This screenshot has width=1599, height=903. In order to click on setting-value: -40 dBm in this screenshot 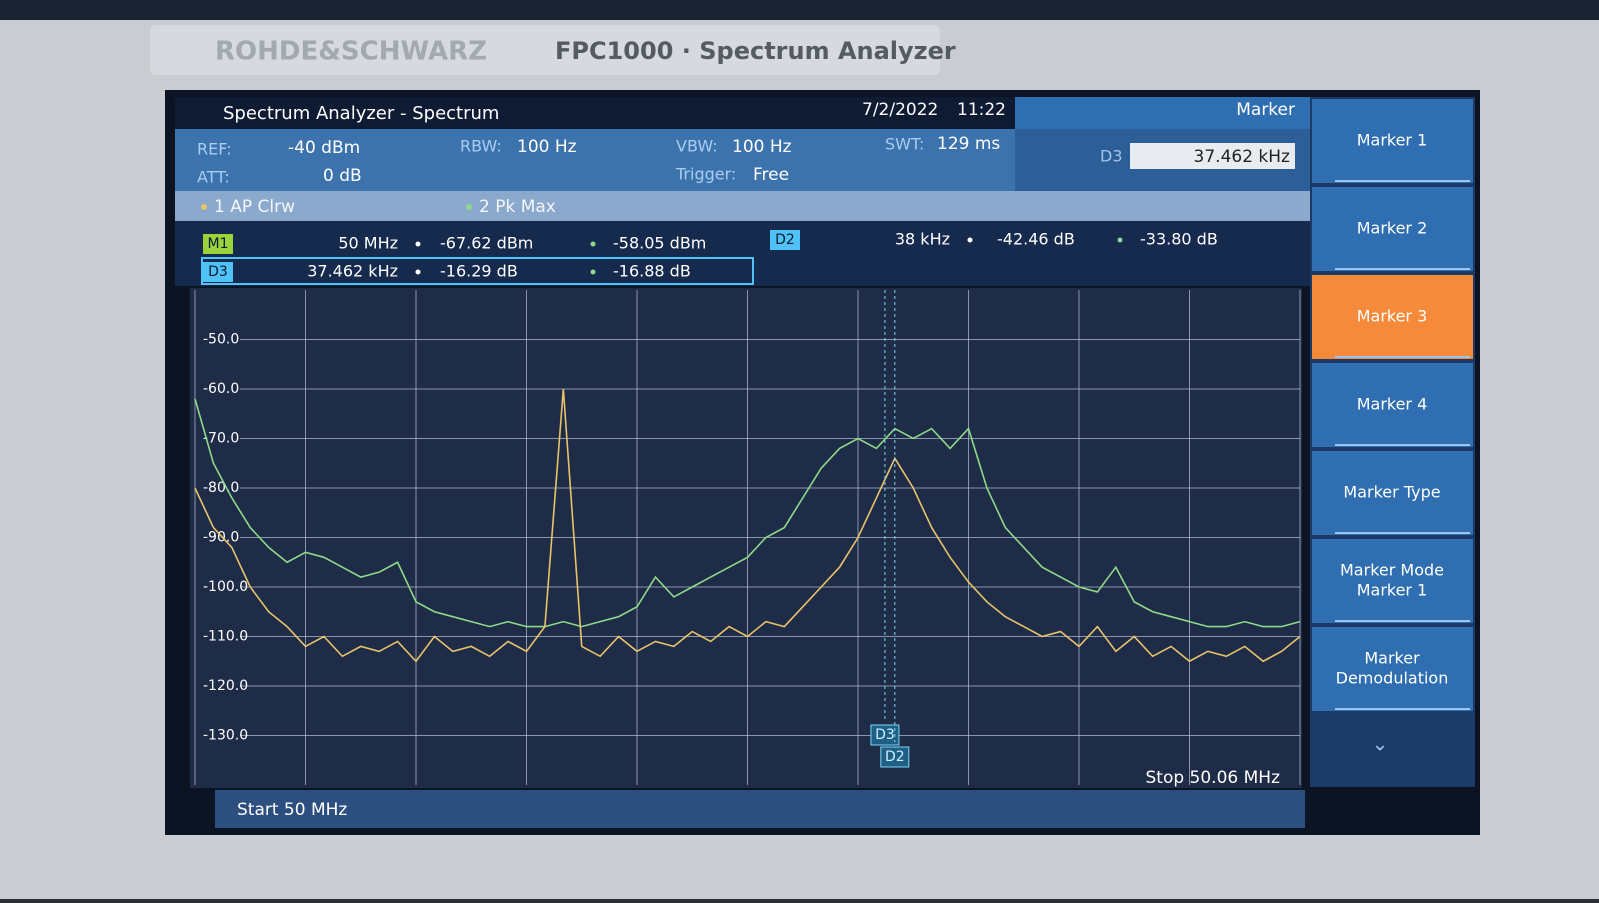, I will do `click(324, 148)`.